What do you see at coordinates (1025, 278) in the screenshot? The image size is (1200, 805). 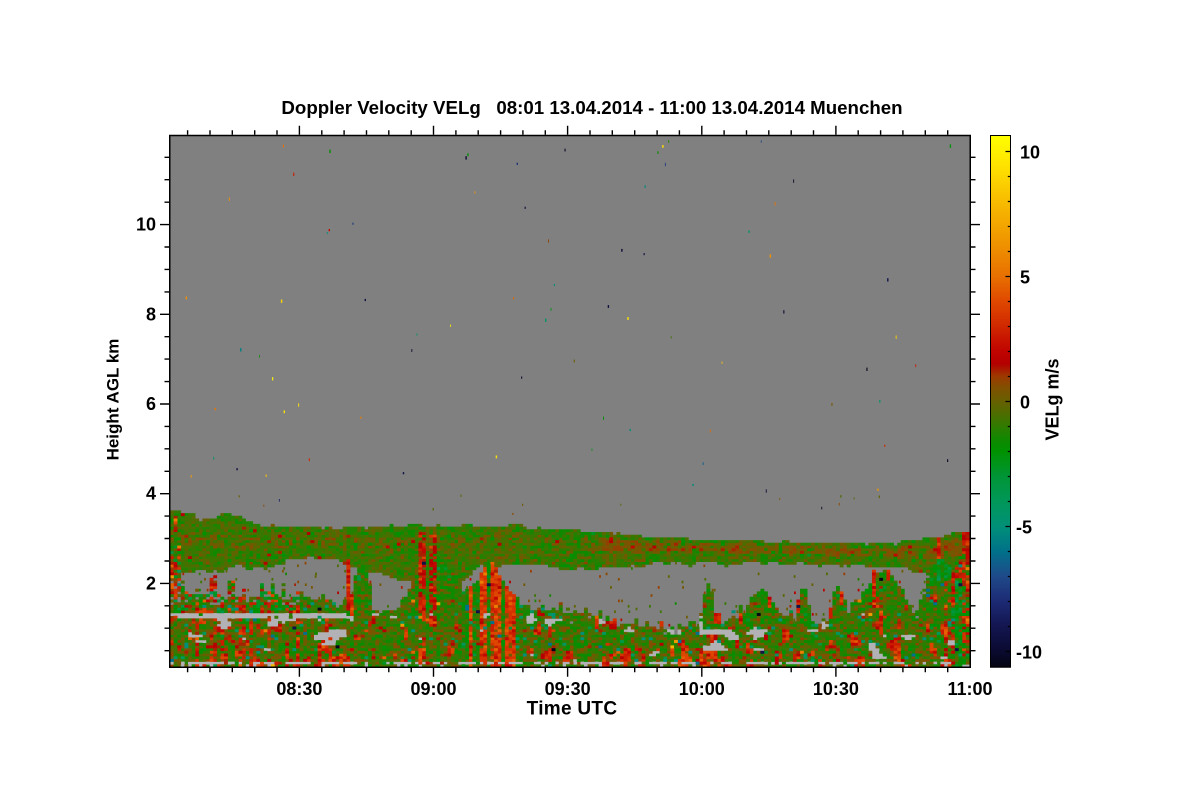 I see `svg-text: 5` at bounding box center [1025, 278].